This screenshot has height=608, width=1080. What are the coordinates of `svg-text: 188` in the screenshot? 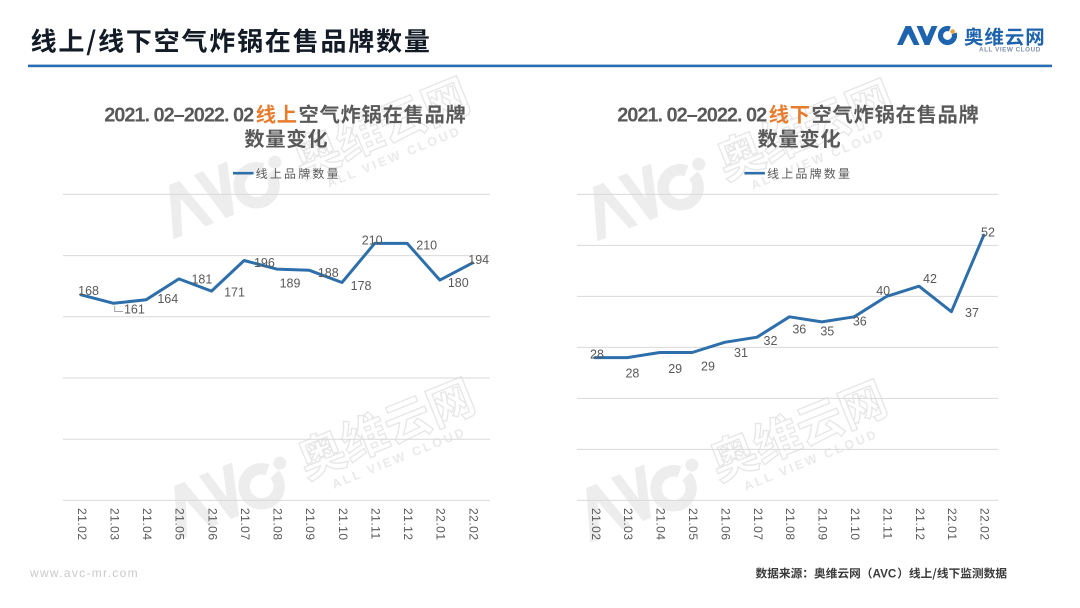 It's located at (328, 273).